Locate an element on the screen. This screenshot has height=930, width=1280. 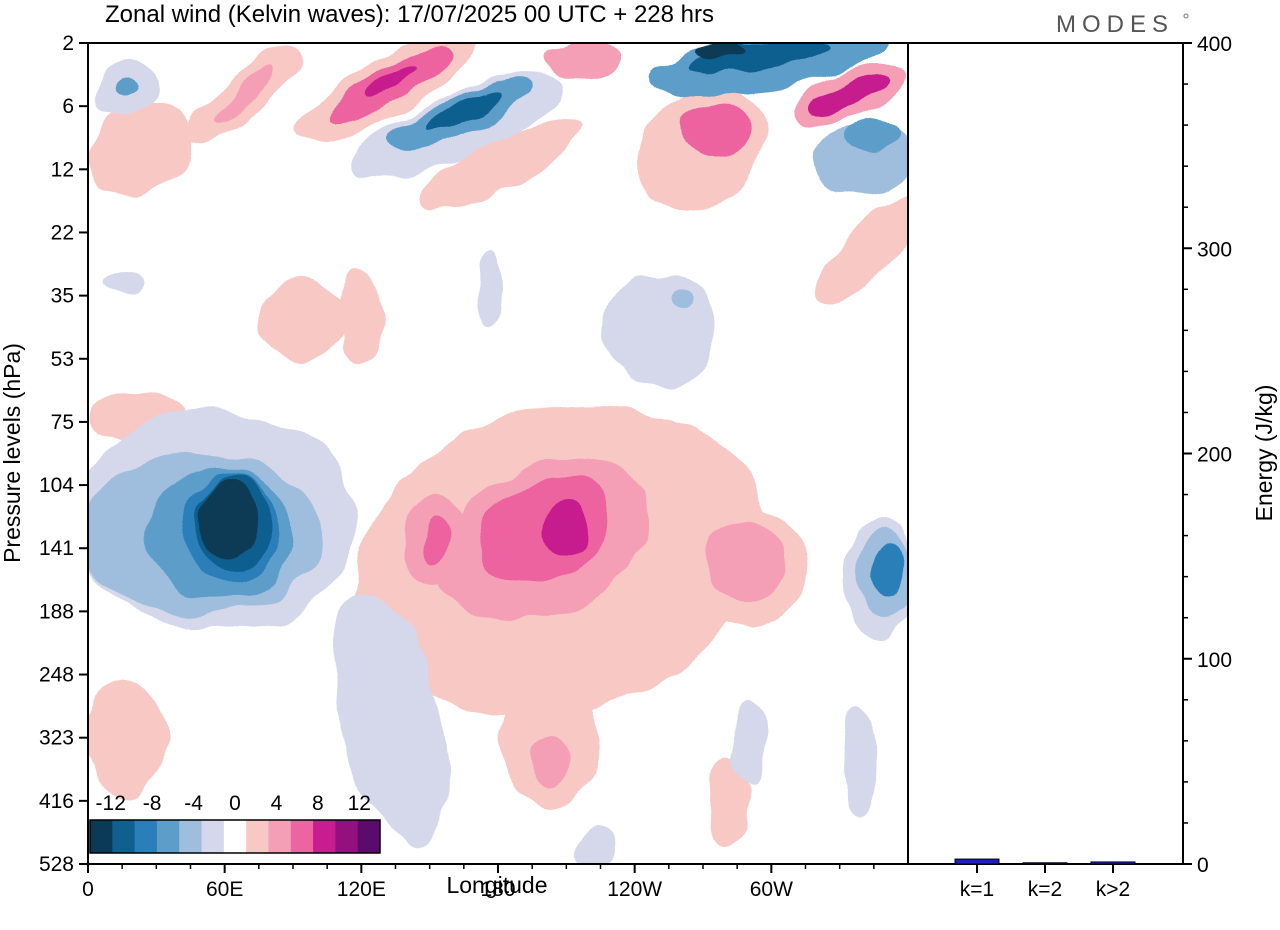
brand-mark-icon is located at coordinates (1186, 16).